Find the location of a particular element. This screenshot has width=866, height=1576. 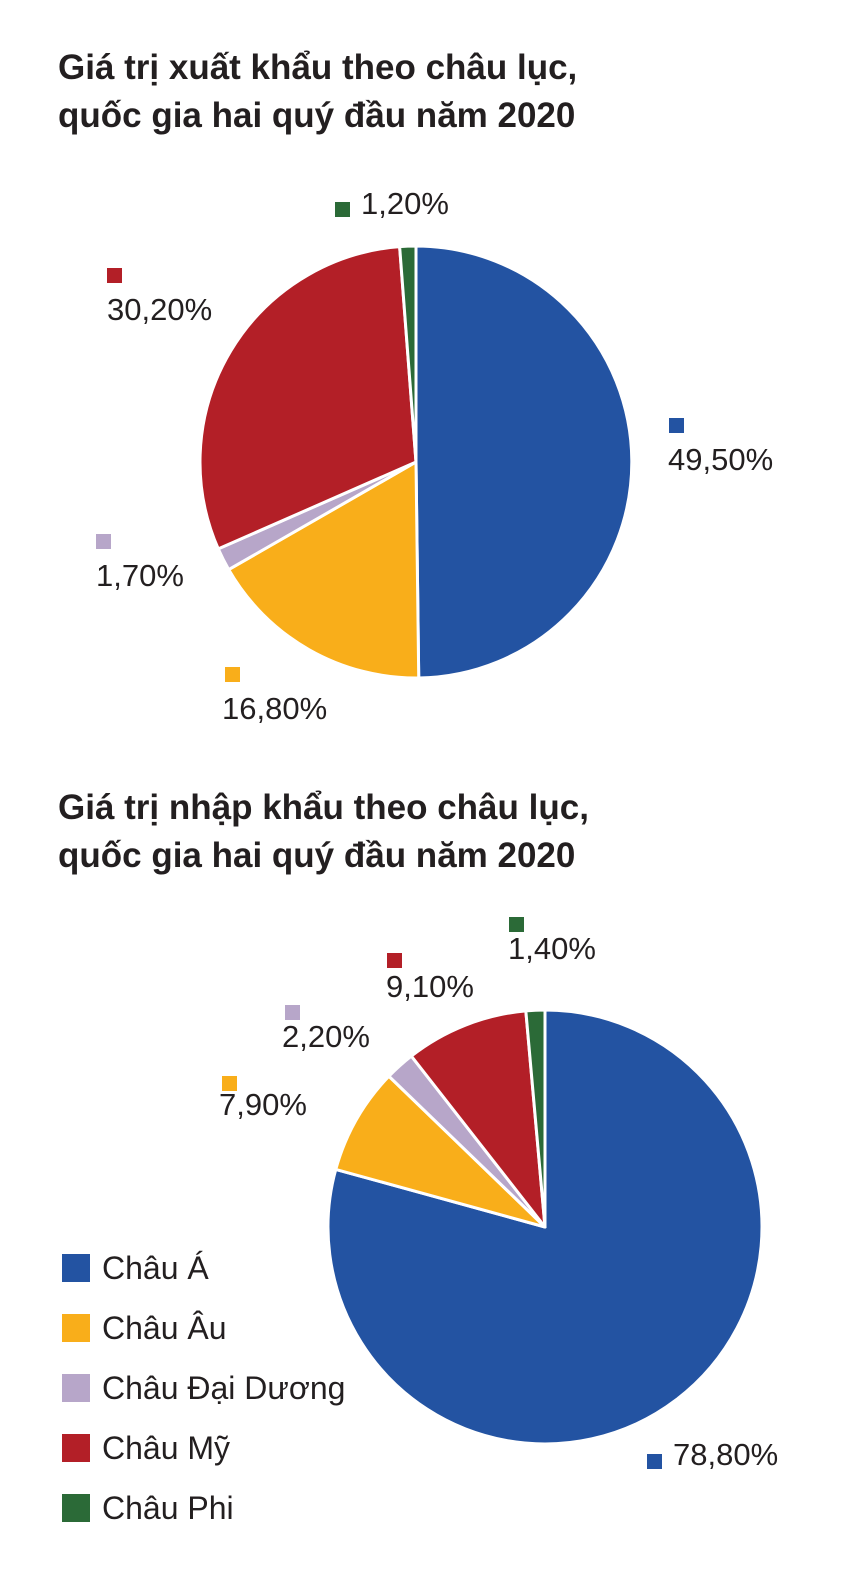

import-chart-title-line-1: Giá trị nhập khẩu theo châu lục, is located at coordinates (323, 807).